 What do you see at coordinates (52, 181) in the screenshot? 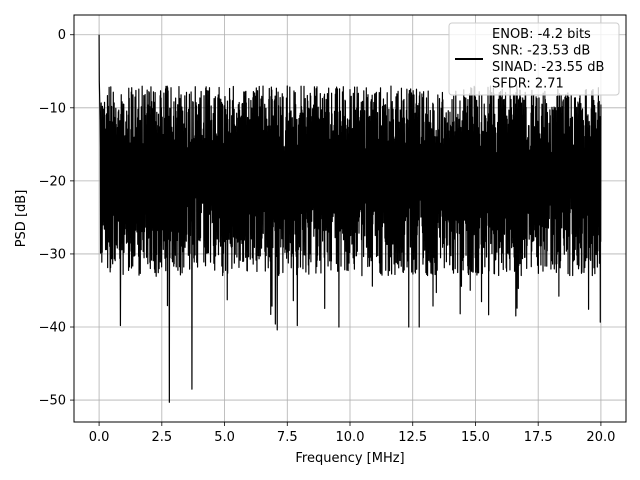
I see `y-tick-label: −20` at bounding box center [52, 181].